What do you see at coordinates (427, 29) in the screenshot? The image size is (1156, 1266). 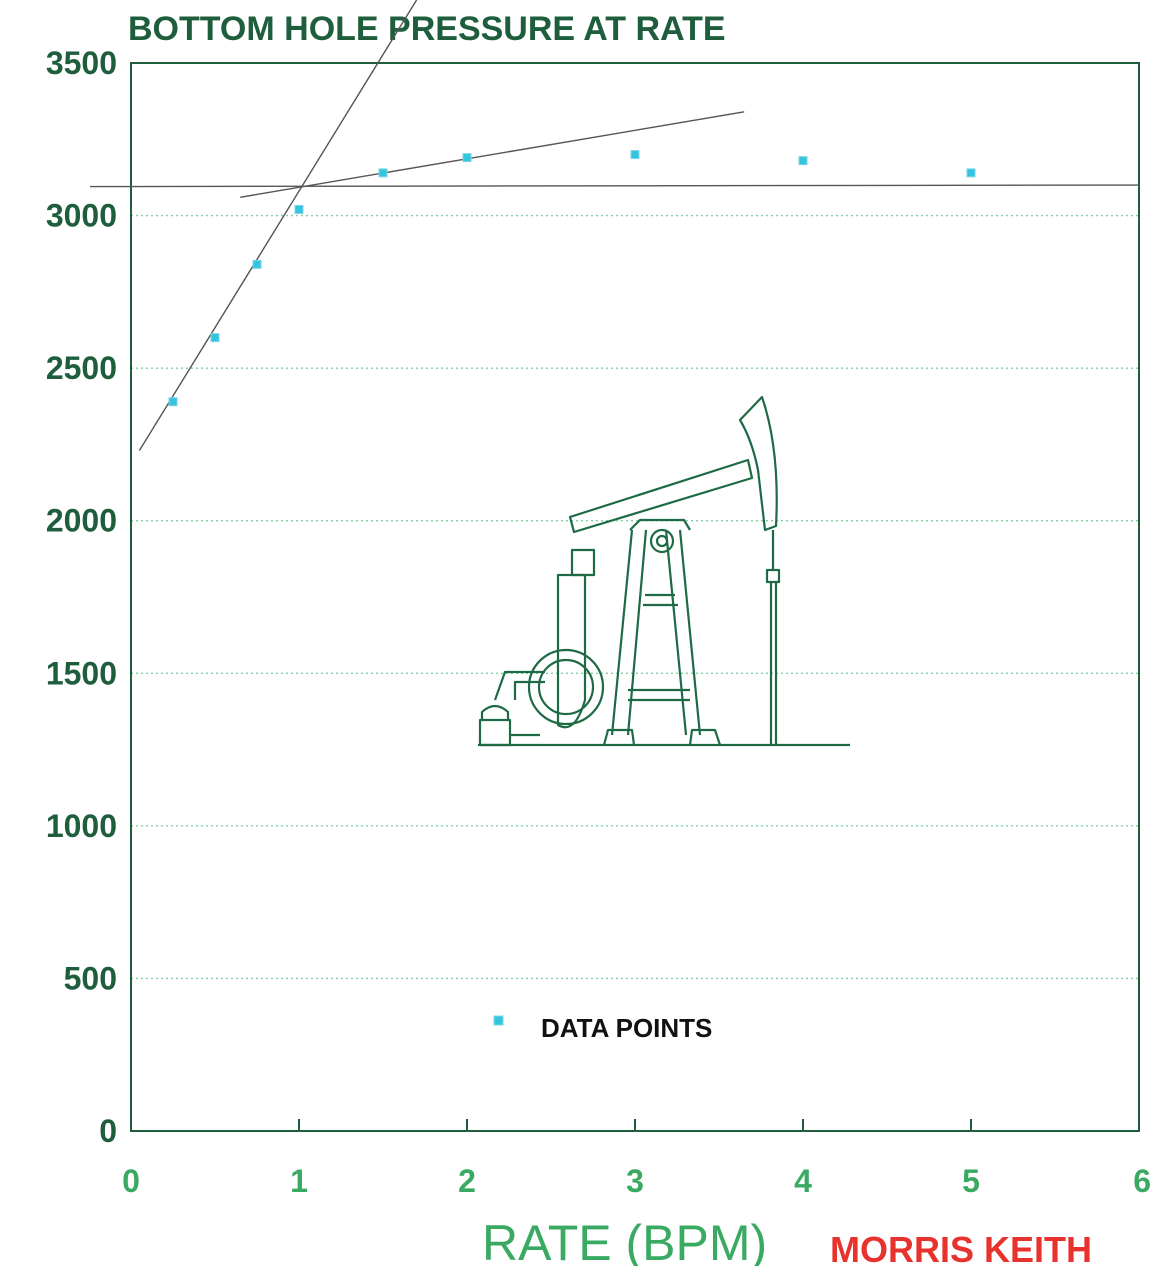 I see `chart-title: BOTTOM HOLE PRESSURE AT RATE` at bounding box center [427, 29].